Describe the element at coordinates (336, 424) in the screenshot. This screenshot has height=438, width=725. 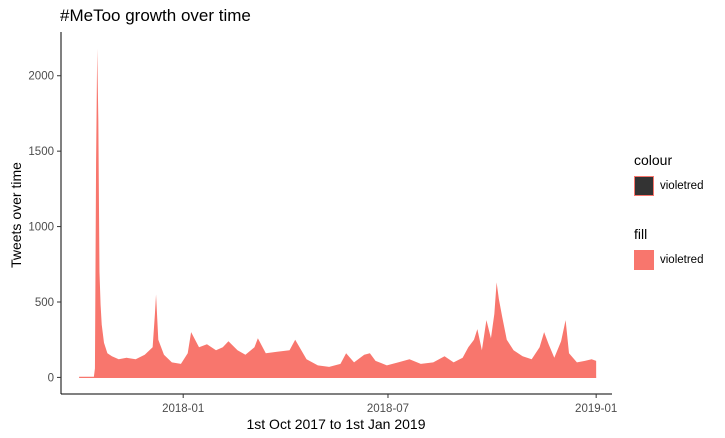
I see `x-axis-label: 1st Oct 2017 to 1st Jan 2019` at that location.